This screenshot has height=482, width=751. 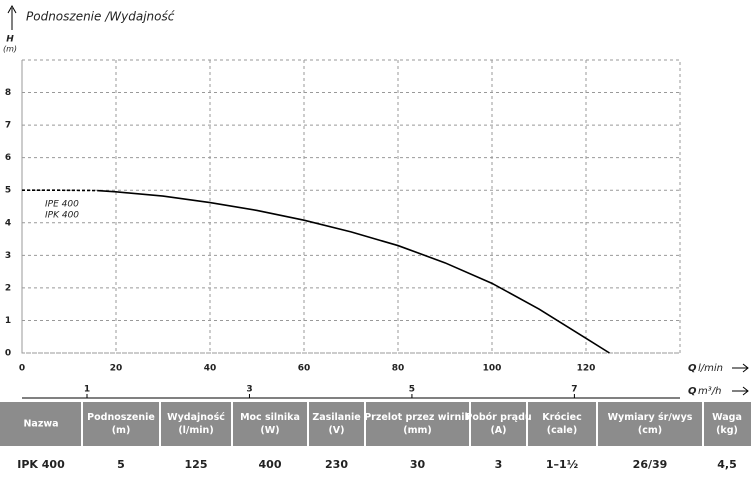 I want to click on table-cell: IPK 400, so click(x=41, y=464).